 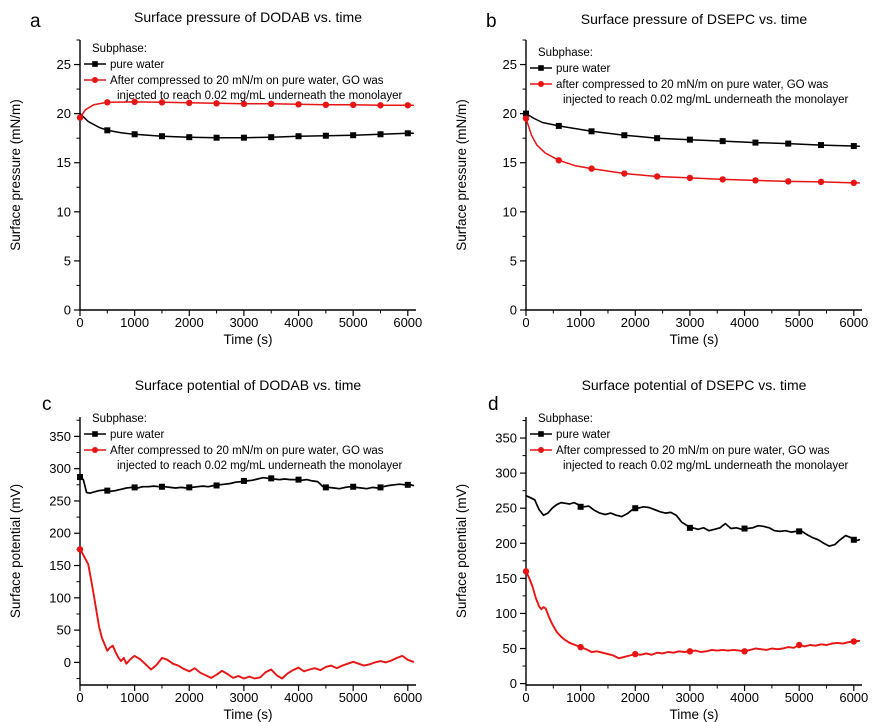 I want to click on chart-title: Surface pressure of DODAB vs. time, so click(x=248, y=17).